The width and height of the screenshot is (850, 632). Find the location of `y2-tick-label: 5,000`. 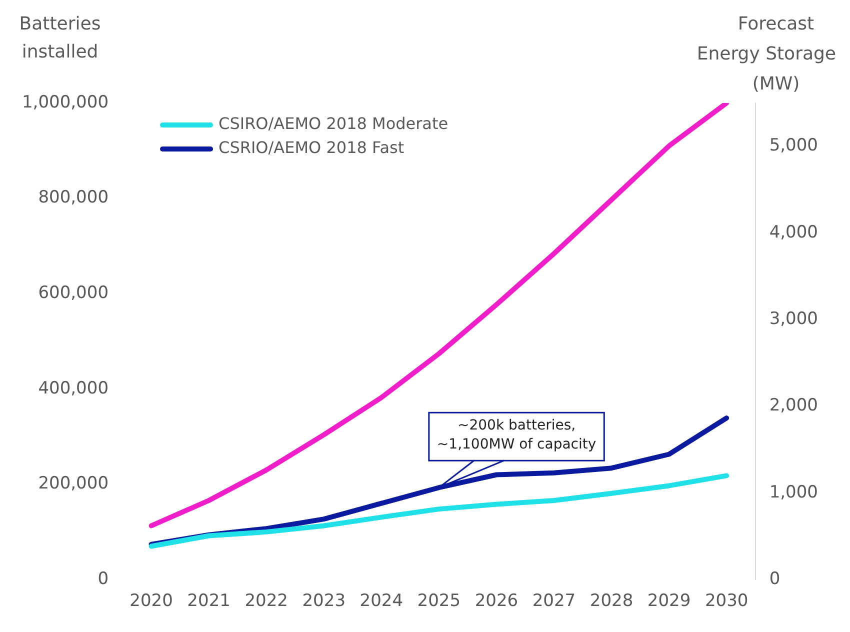

y2-tick-label: 5,000 is located at coordinates (793, 146).